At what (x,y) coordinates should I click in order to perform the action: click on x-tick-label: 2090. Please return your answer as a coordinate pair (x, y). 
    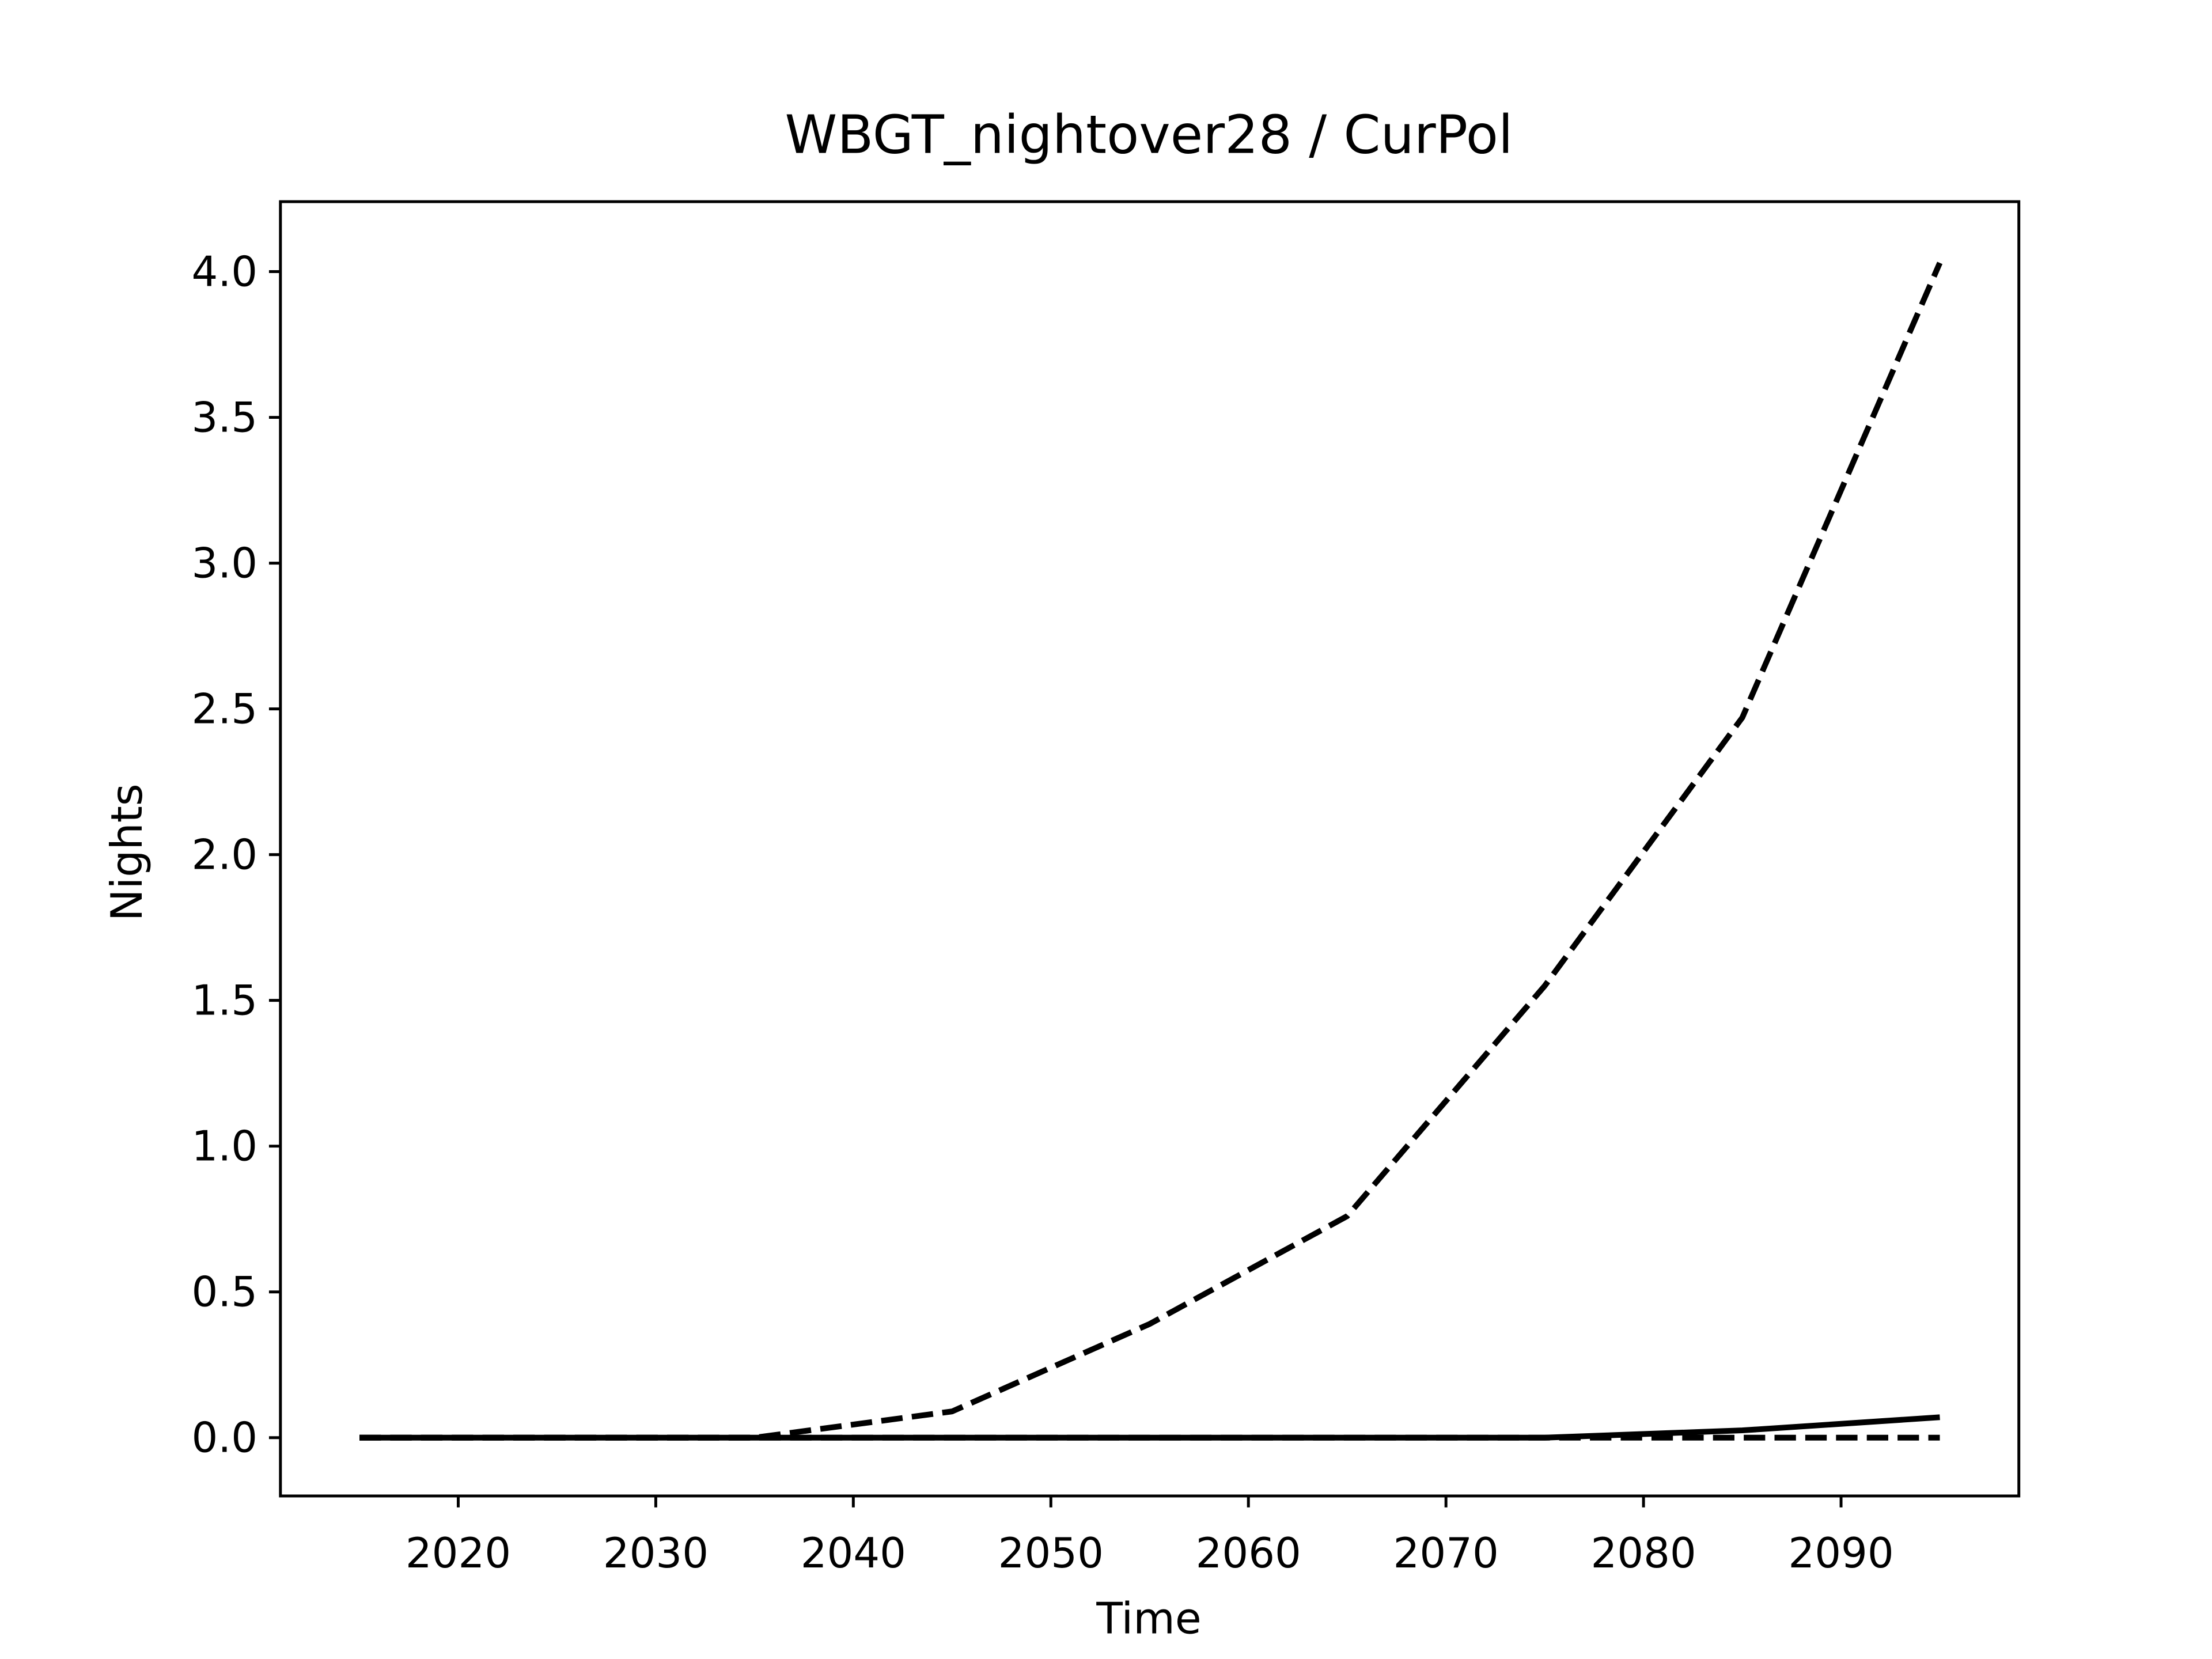
    Looking at the image, I should click on (1840, 1553).